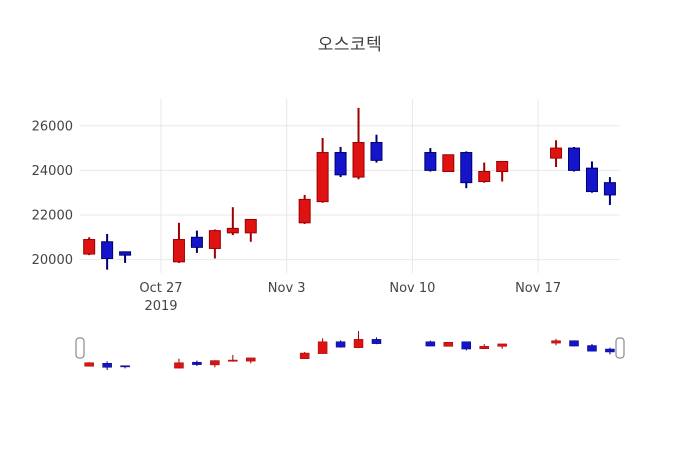 The image size is (700, 450). What do you see at coordinates (538, 288) in the screenshot?
I see `x-axis-tick-label: Nov 17` at bounding box center [538, 288].